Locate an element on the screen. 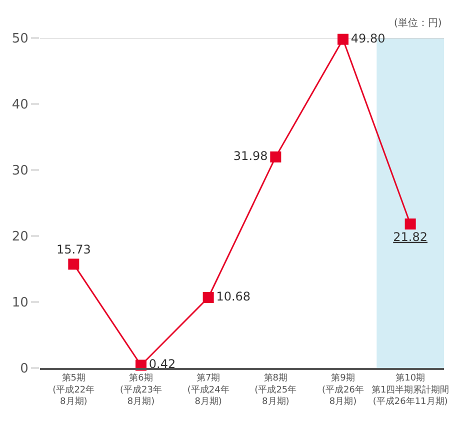 Image resolution: width=459 pixels, height=430 pixels. y-tick-label: 50 is located at coordinates (20, 39).